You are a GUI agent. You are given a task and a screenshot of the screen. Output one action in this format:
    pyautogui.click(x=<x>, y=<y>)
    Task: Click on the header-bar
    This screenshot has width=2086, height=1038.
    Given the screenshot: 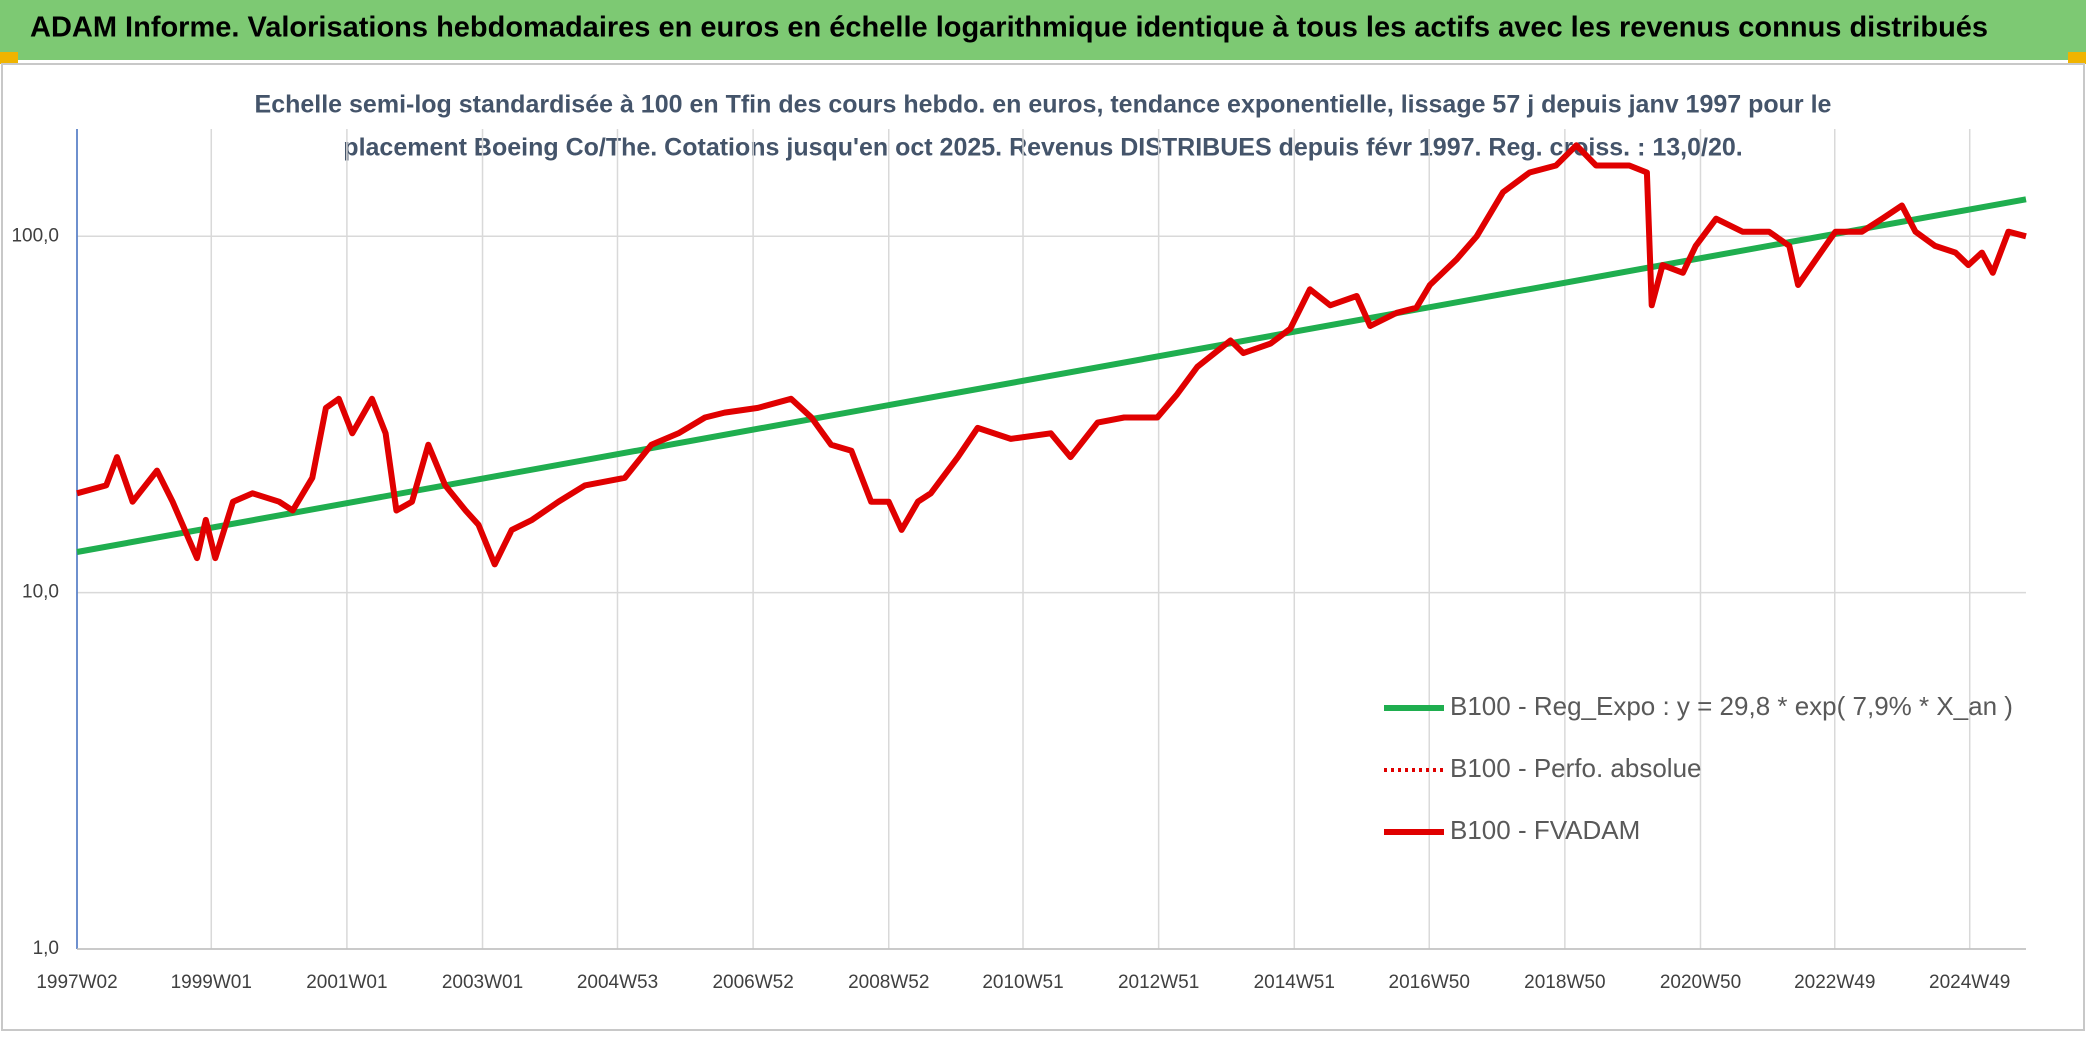 What is the action you would take?
    pyautogui.click(x=1043, y=30)
    